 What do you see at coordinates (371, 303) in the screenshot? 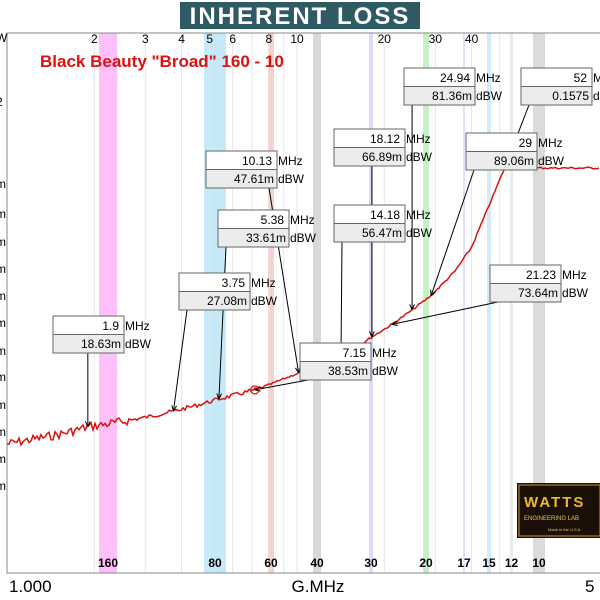
I see `band-30m-shade` at bounding box center [371, 303].